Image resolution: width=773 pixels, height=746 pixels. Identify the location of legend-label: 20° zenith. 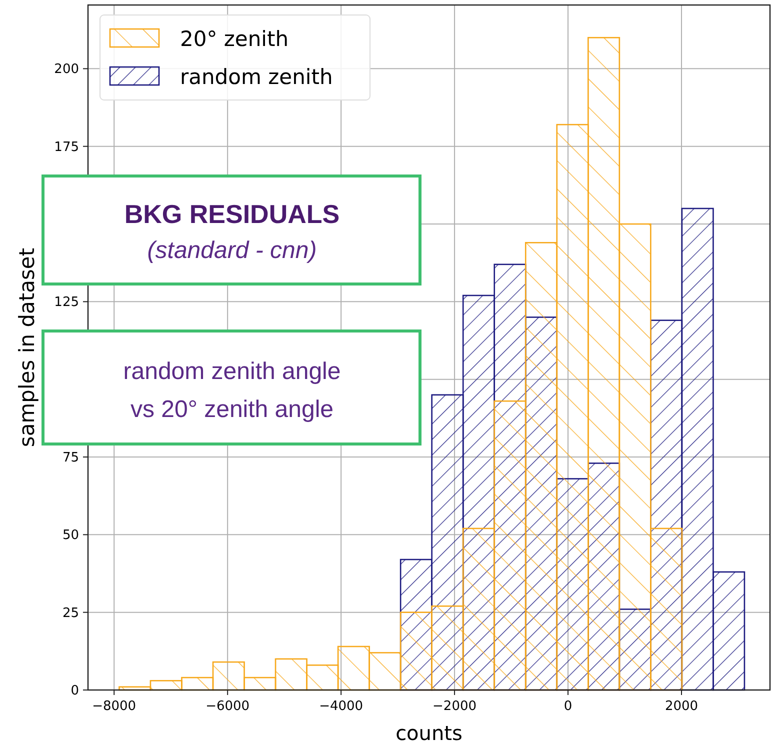
(234, 39).